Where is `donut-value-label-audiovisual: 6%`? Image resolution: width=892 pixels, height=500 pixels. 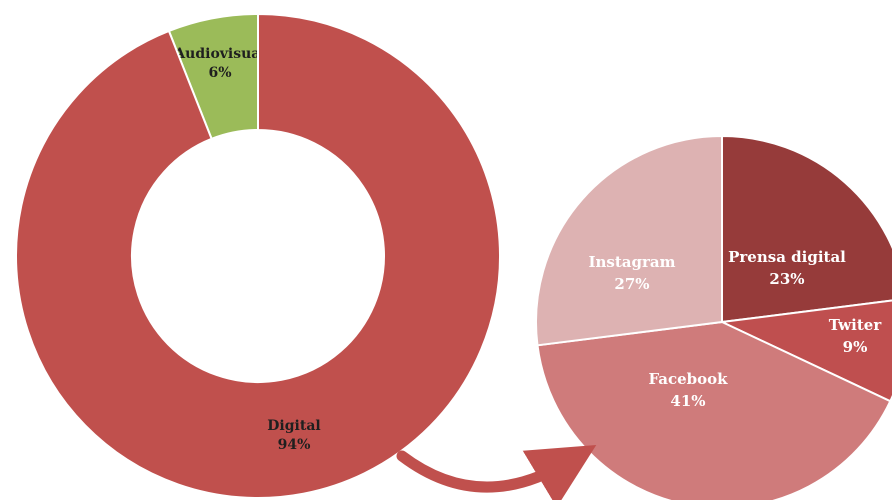
donut-value-label-audiovisual: 6% is located at coordinates (219, 73).